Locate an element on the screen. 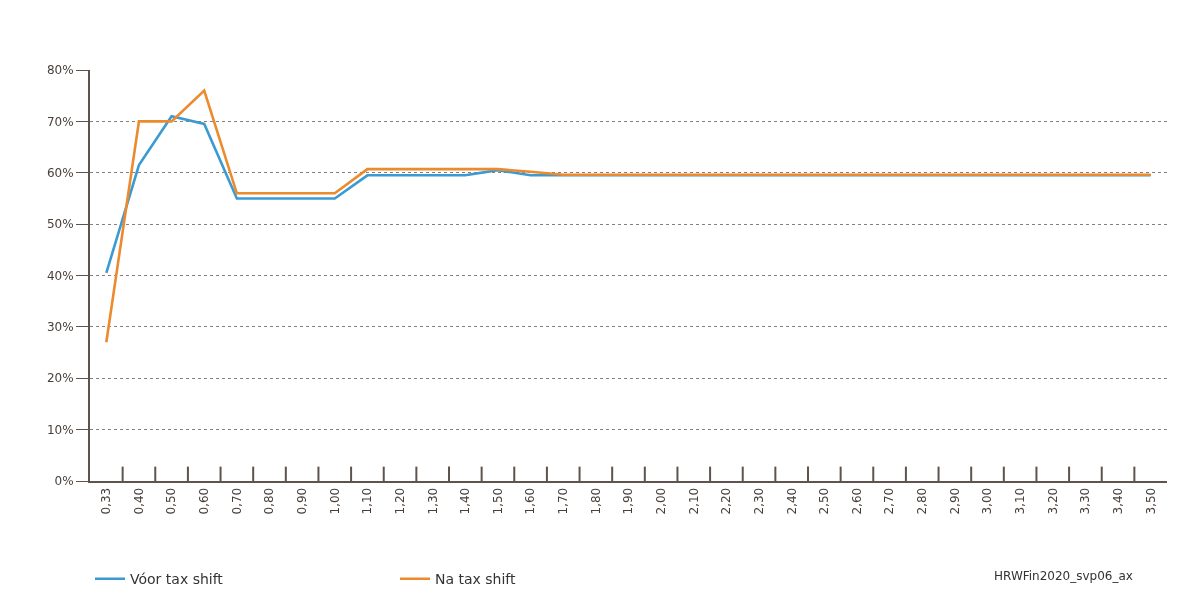  x-tick-label: 2,00 is located at coordinates (661, 501).